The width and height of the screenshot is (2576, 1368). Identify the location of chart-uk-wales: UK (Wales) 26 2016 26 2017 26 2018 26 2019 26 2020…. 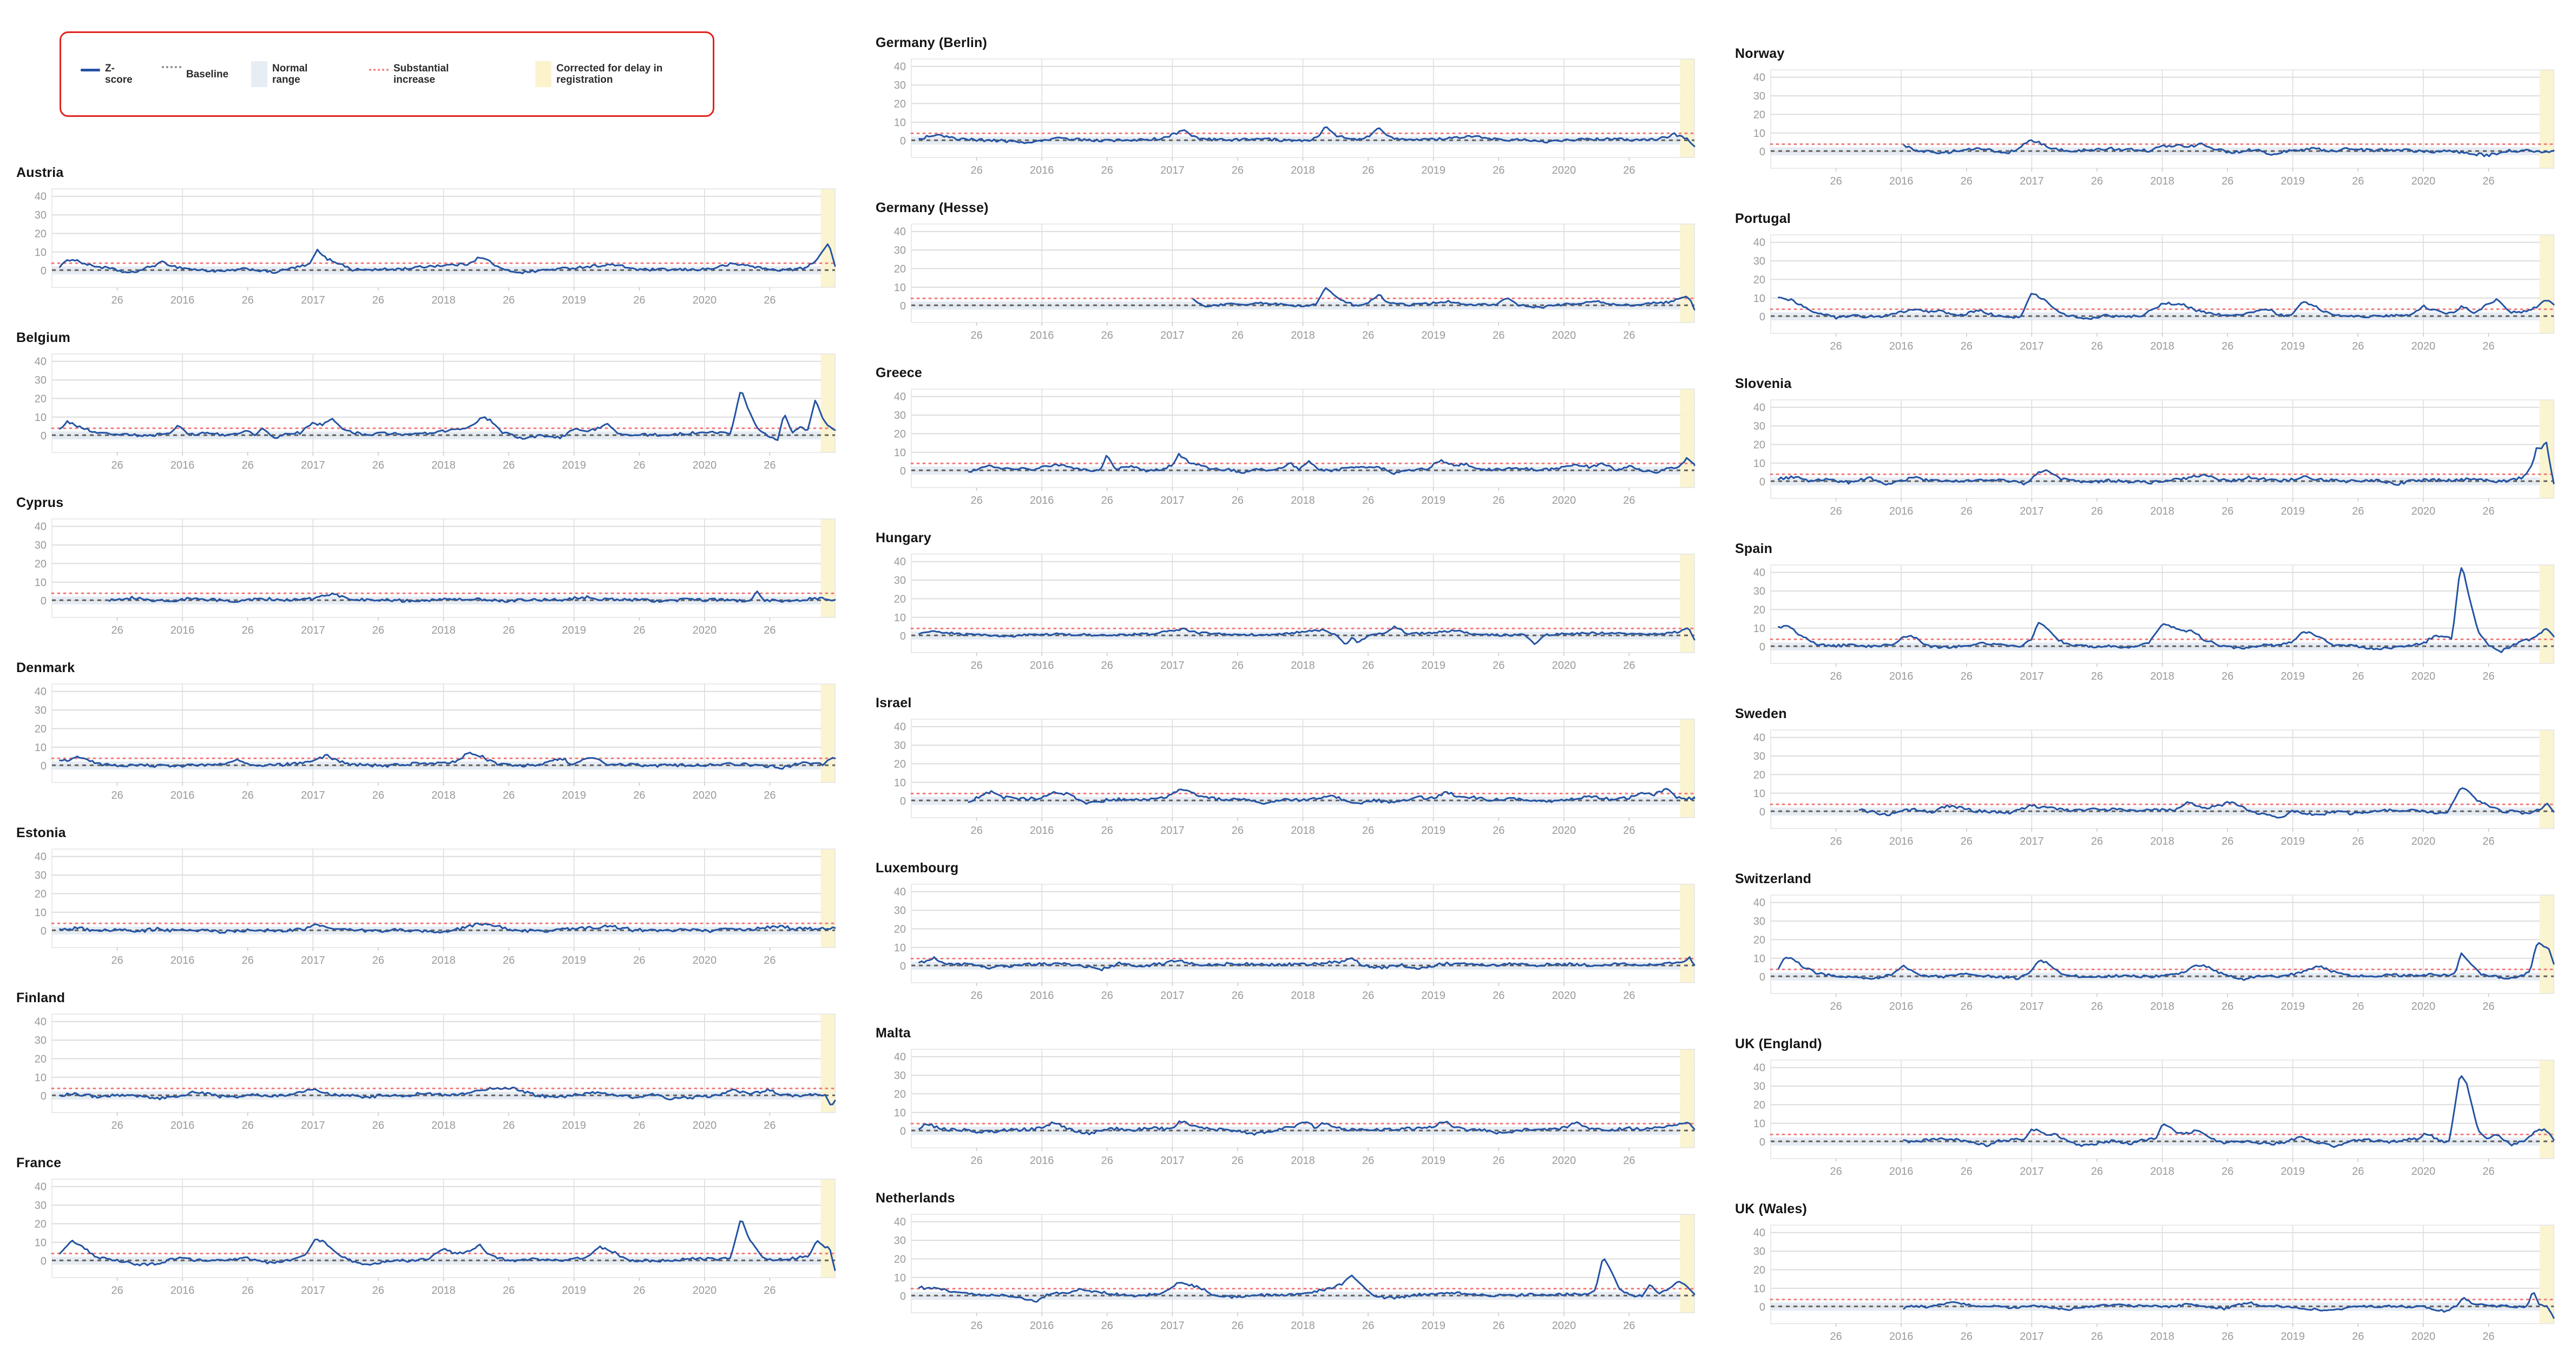
(2148, 1276).